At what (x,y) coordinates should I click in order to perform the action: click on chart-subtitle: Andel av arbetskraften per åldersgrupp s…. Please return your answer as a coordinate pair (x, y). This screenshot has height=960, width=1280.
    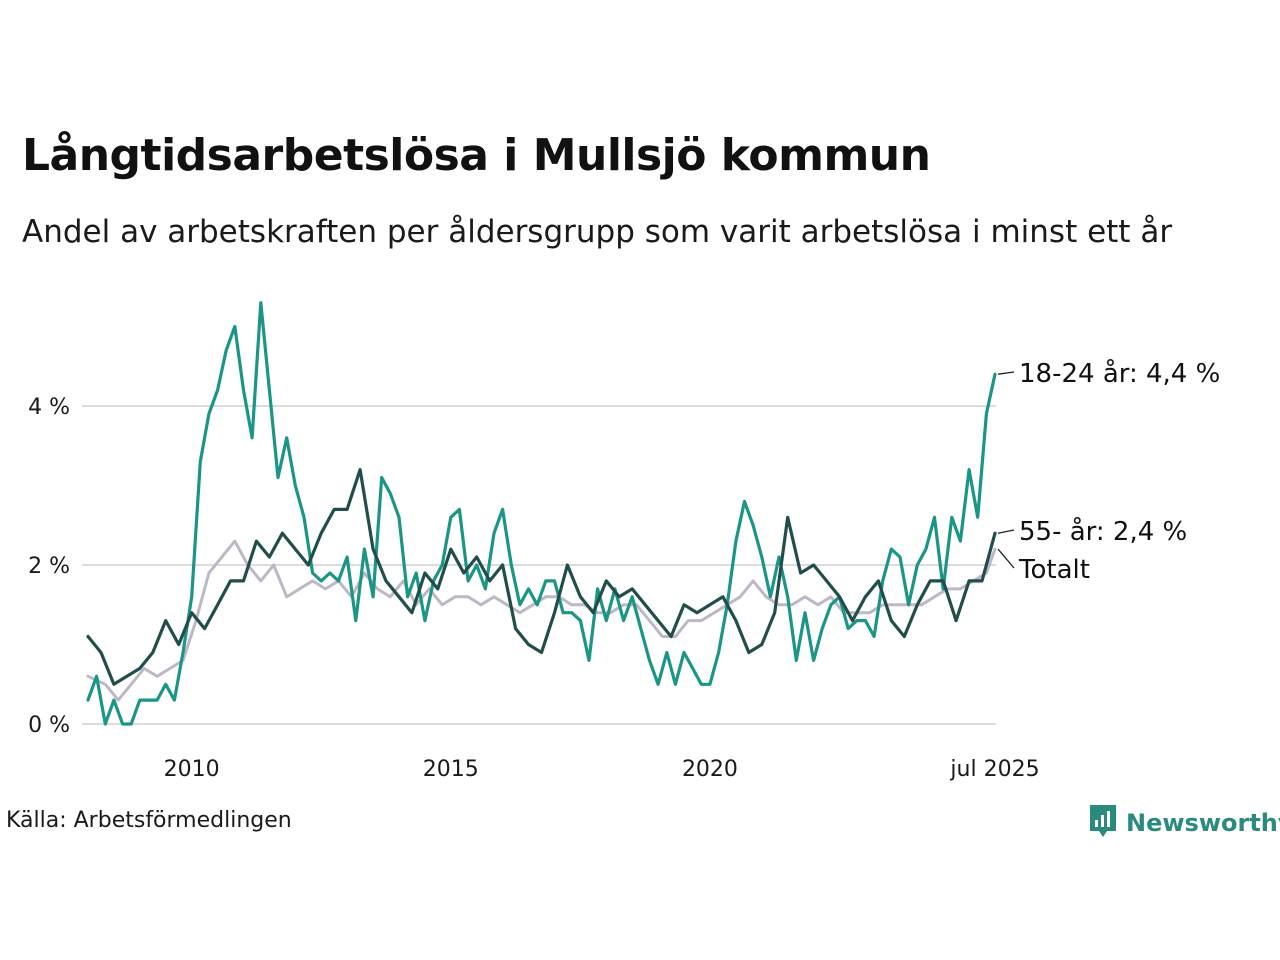
    Looking at the image, I should click on (597, 232).